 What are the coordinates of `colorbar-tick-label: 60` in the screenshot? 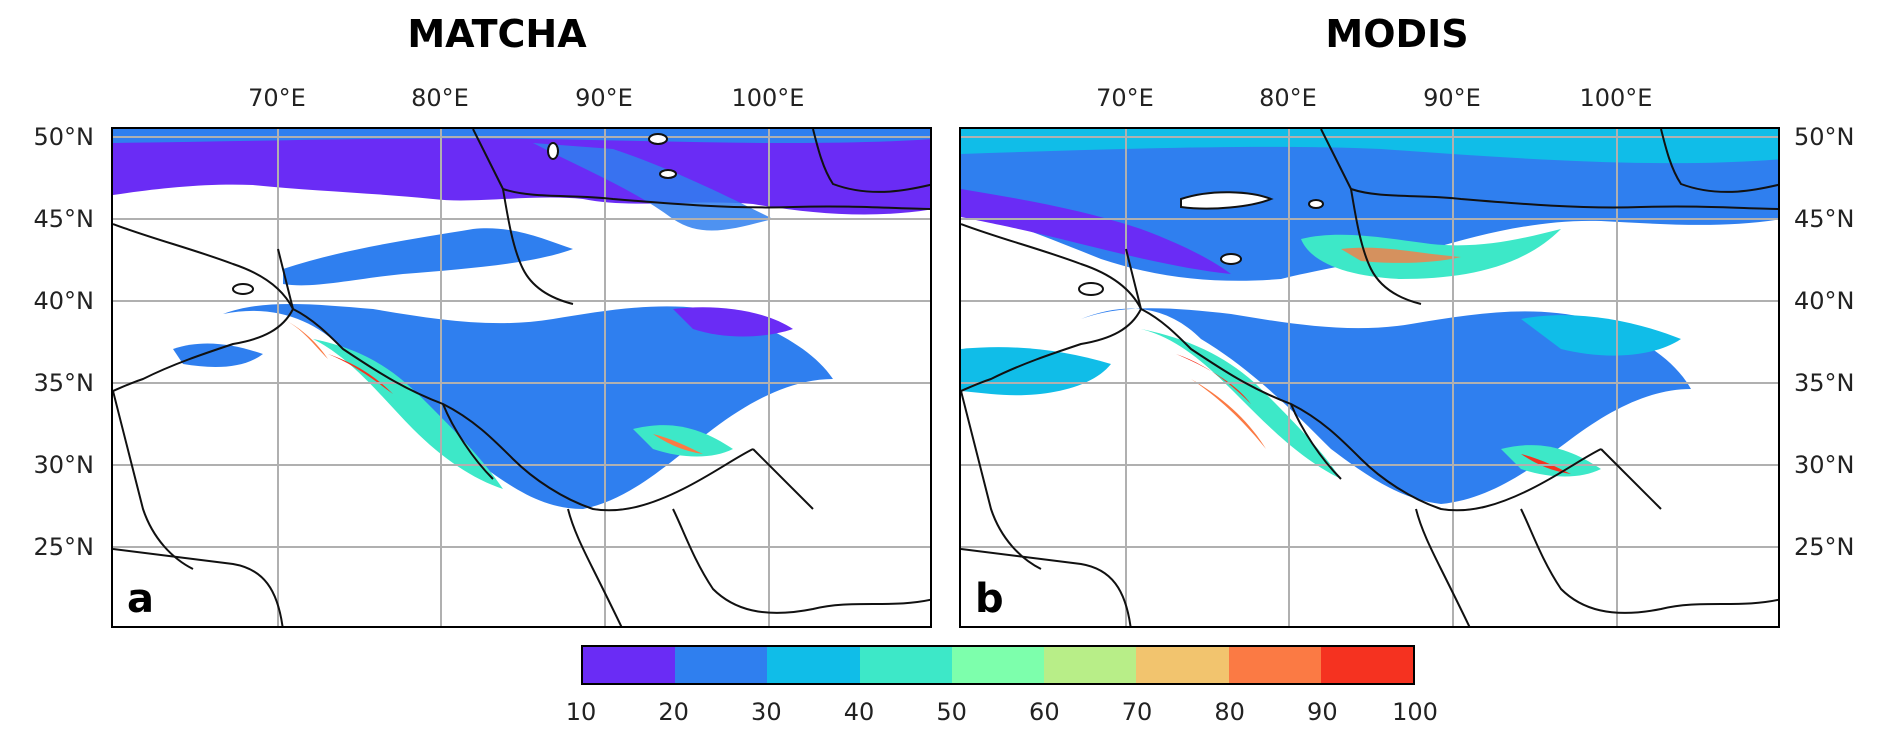 It's located at (1044, 712).